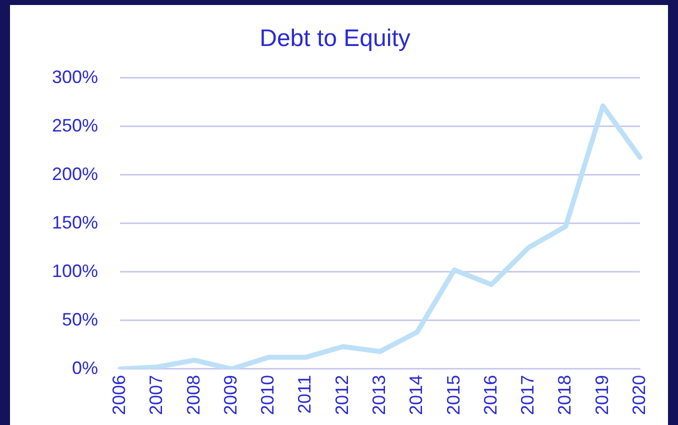  Describe the element at coordinates (304, 394) in the screenshot. I see `x-tick-label: 2011` at that location.